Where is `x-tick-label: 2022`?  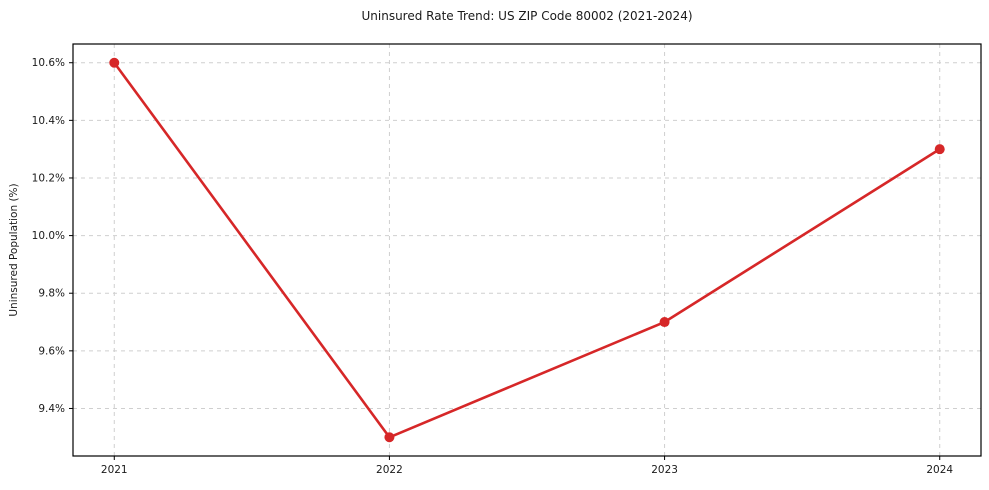 x-tick-label: 2022 is located at coordinates (389, 470).